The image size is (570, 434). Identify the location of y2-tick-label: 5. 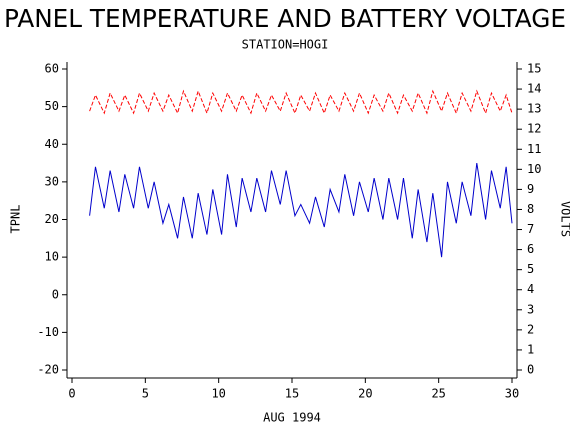
(530, 269).